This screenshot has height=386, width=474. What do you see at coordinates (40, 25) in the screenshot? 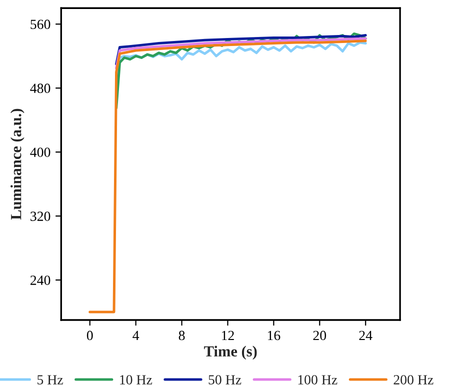
I see `y-tick-label: 560` at bounding box center [40, 25].